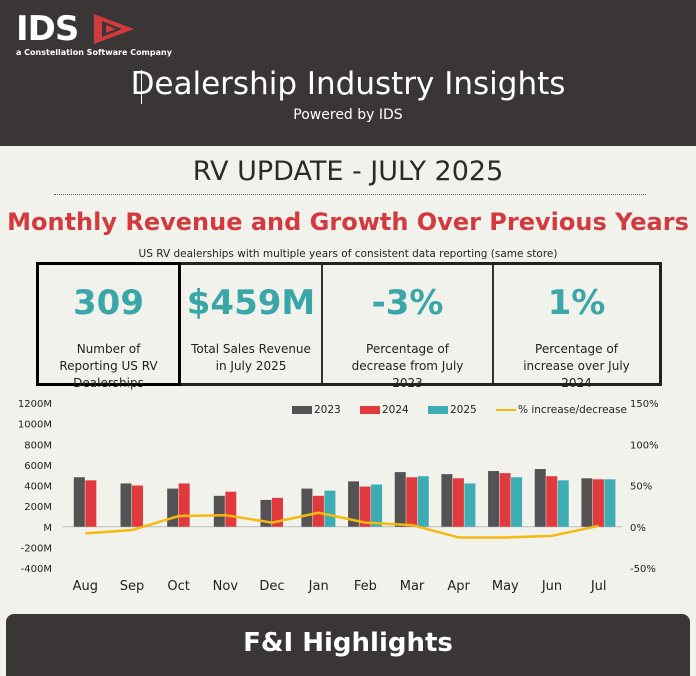  Describe the element at coordinates (38, 445) in the screenshot. I see `y-tick-label: 800M` at that location.